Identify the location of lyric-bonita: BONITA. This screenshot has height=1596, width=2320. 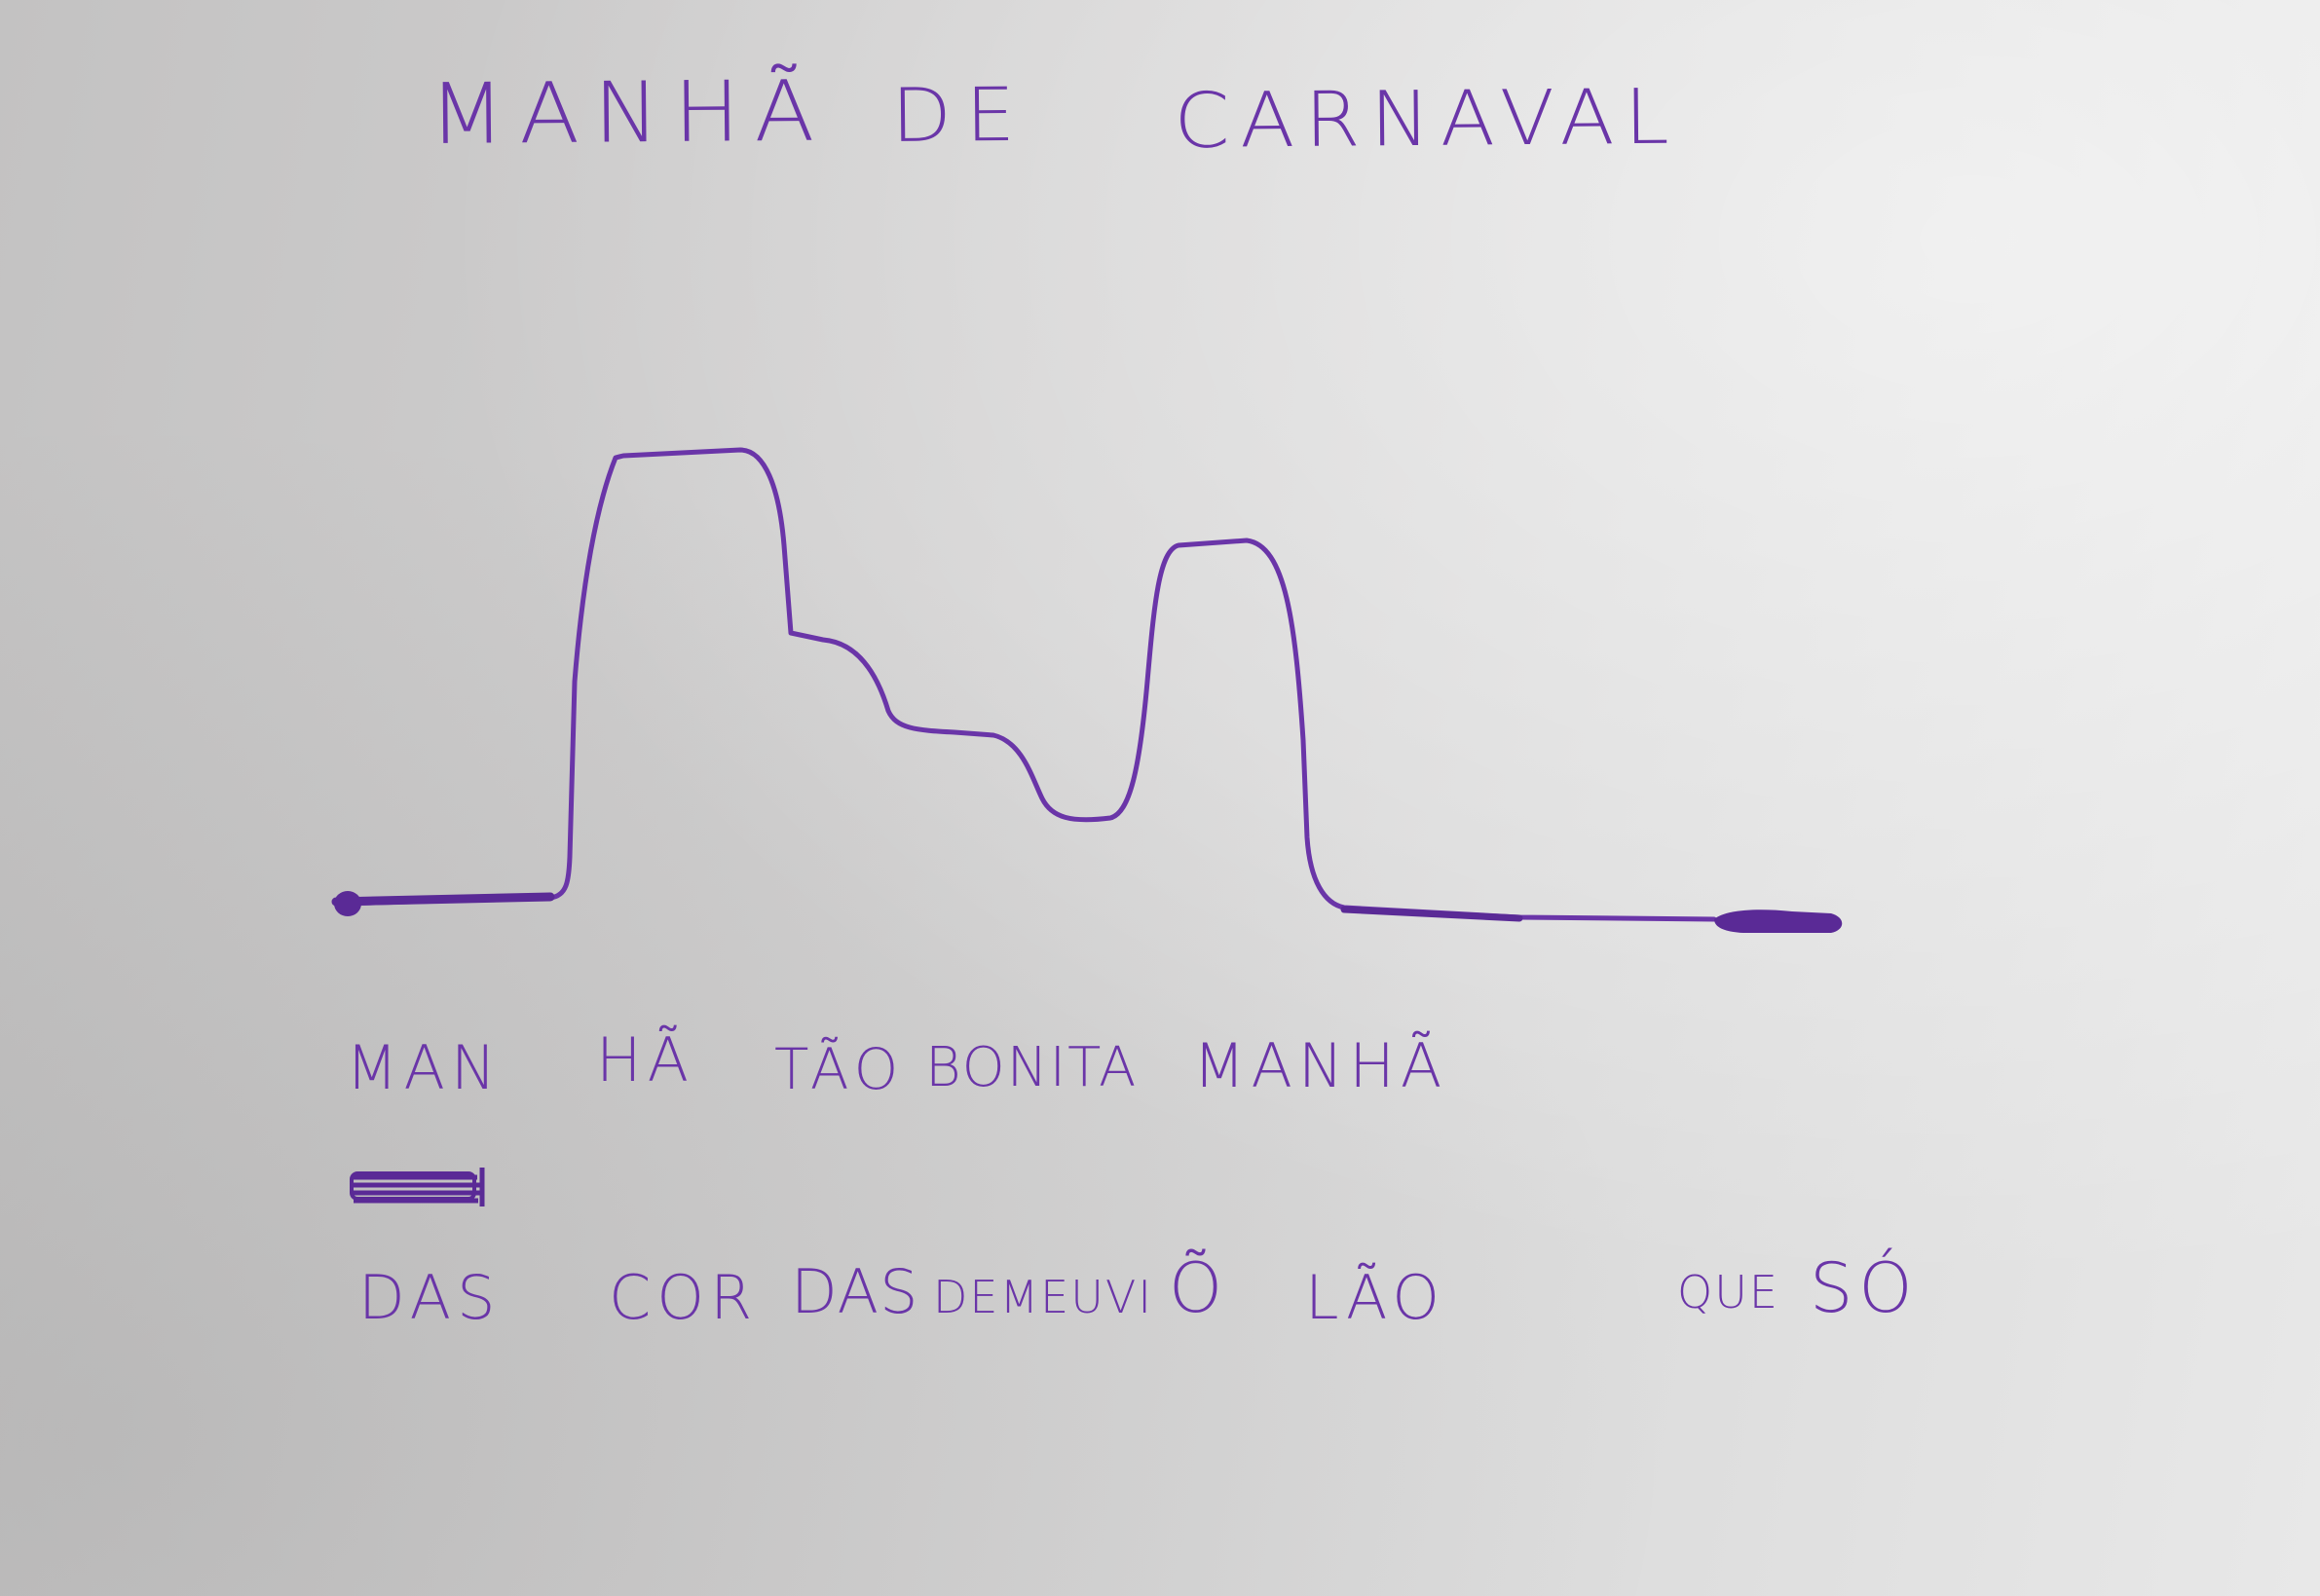
(1032, 1067).